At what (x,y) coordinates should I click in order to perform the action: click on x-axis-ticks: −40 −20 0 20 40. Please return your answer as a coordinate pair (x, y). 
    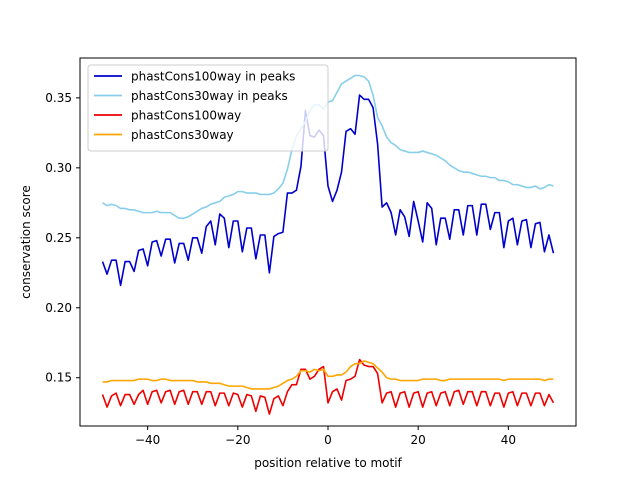
    Looking at the image, I should click on (325, 436).